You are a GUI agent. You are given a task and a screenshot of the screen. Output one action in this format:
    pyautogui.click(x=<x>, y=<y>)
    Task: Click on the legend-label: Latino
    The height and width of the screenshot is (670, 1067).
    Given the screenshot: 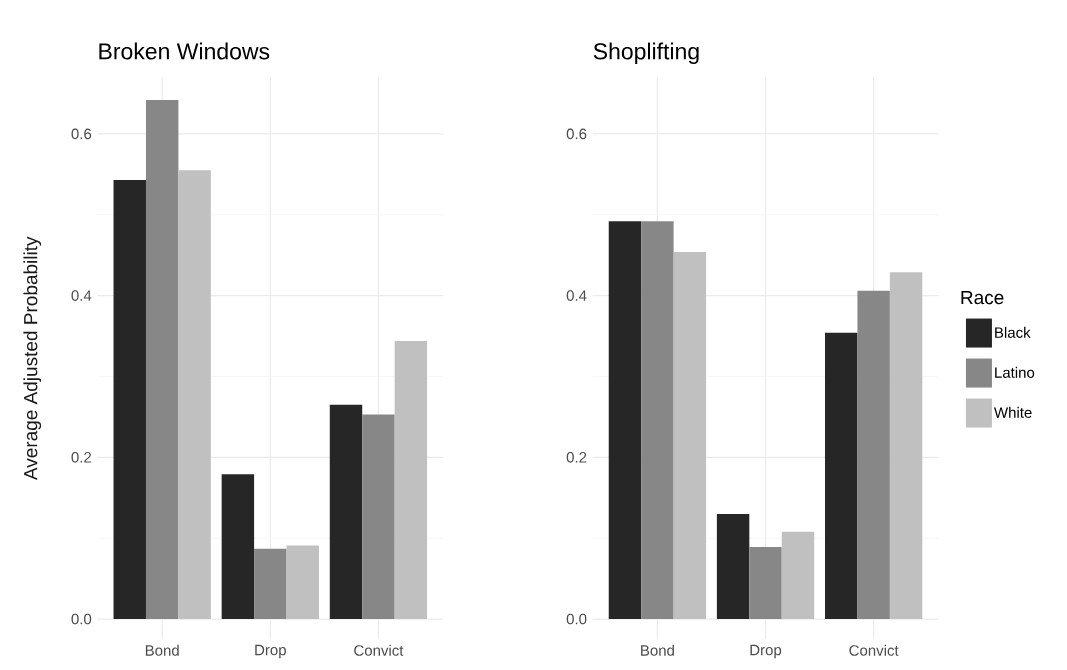 What is the action you would take?
    pyautogui.click(x=1015, y=372)
    